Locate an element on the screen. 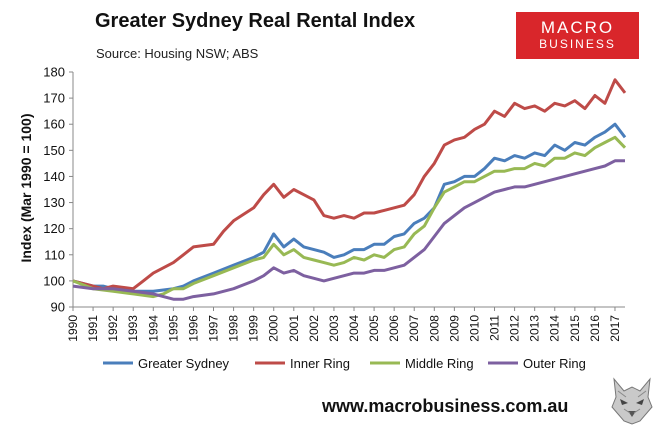  x-tick-label: 2007 is located at coordinates (414, 328).